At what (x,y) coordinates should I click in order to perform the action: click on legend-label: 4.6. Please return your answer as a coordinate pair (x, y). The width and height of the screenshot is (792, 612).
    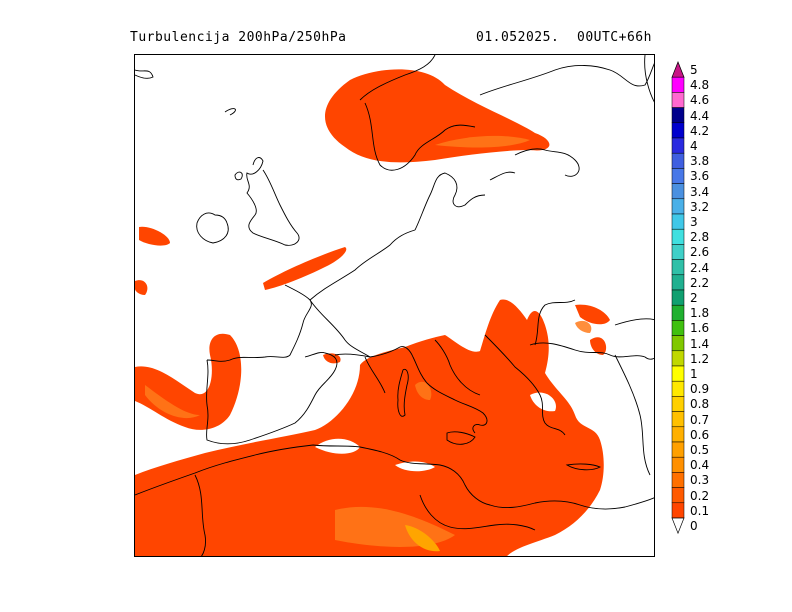
    Looking at the image, I should click on (700, 100).